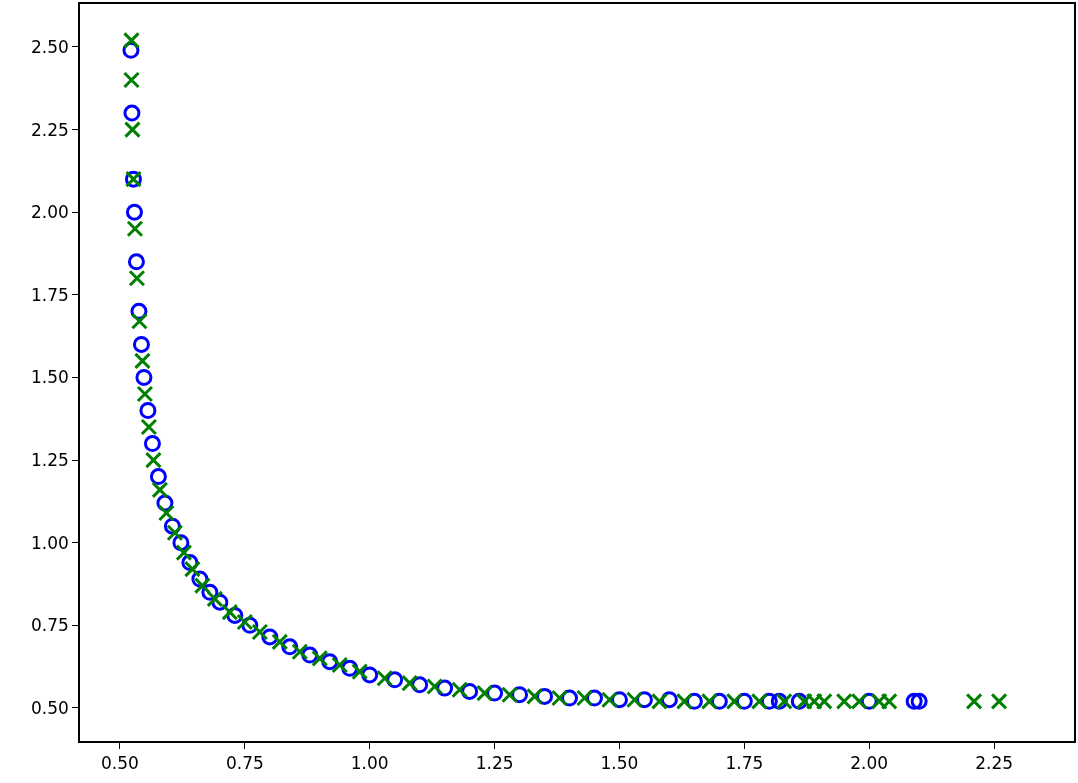 The height and width of the screenshot is (783, 1078). Describe the element at coordinates (49, 625) in the screenshot. I see `y-tick-label: 0.75` at that location.